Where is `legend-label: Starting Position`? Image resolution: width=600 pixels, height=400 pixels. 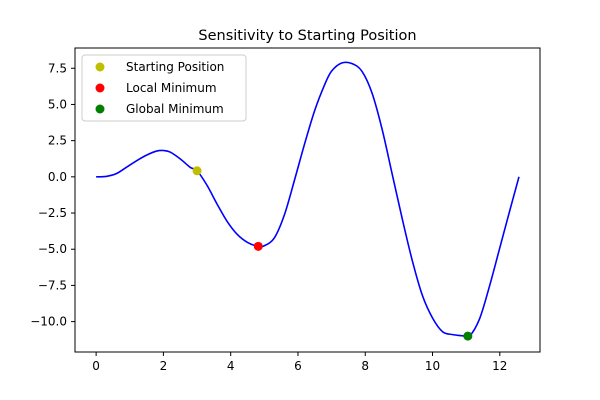 legend-label: Starting Position is located at coordinates (175, 67).